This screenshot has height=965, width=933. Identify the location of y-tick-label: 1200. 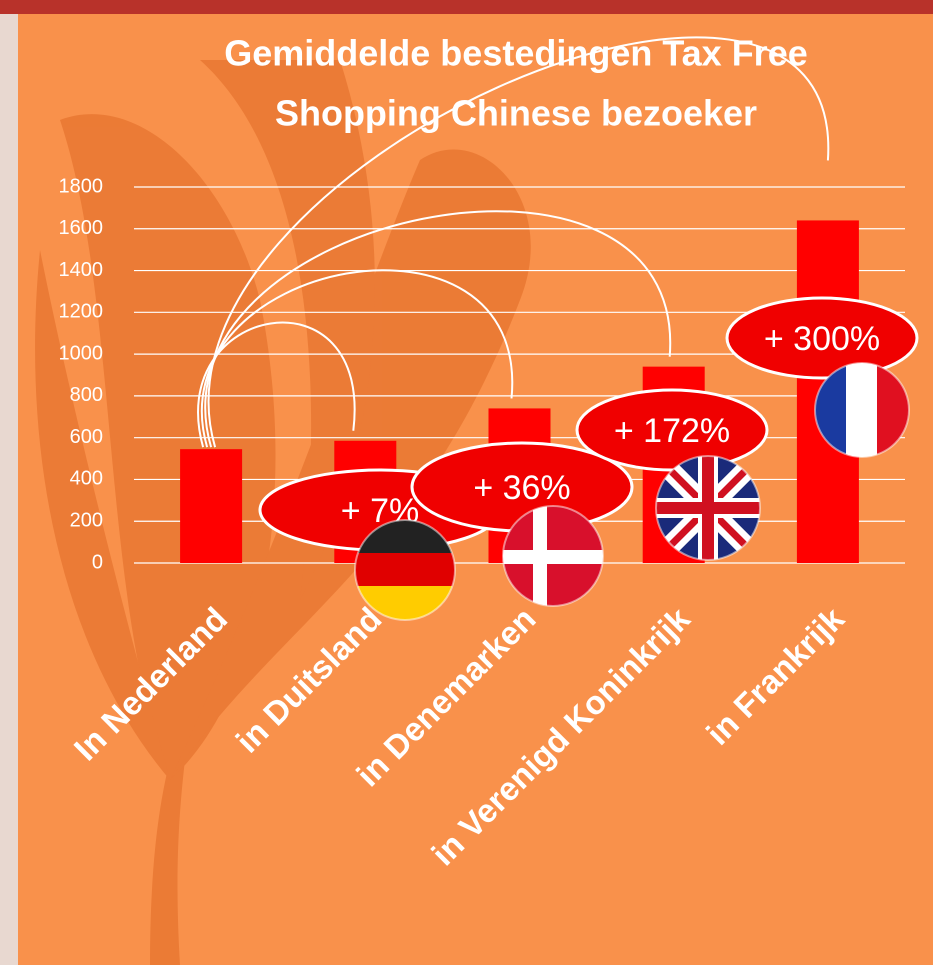
(81, 312).